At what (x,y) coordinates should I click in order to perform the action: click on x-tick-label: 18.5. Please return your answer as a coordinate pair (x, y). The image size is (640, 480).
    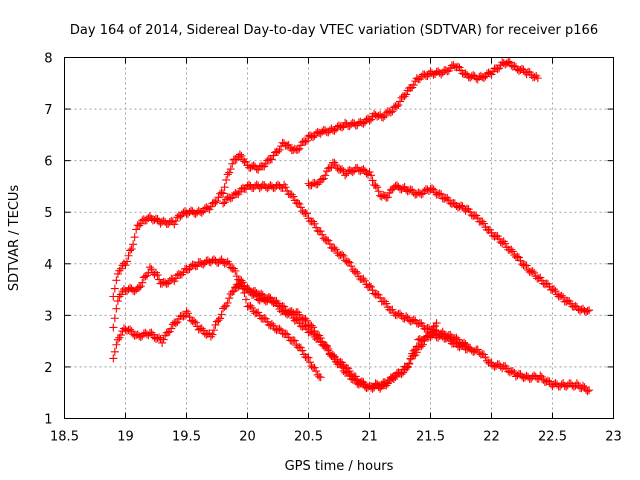
    Looking at the image, I should click on (64, 437).